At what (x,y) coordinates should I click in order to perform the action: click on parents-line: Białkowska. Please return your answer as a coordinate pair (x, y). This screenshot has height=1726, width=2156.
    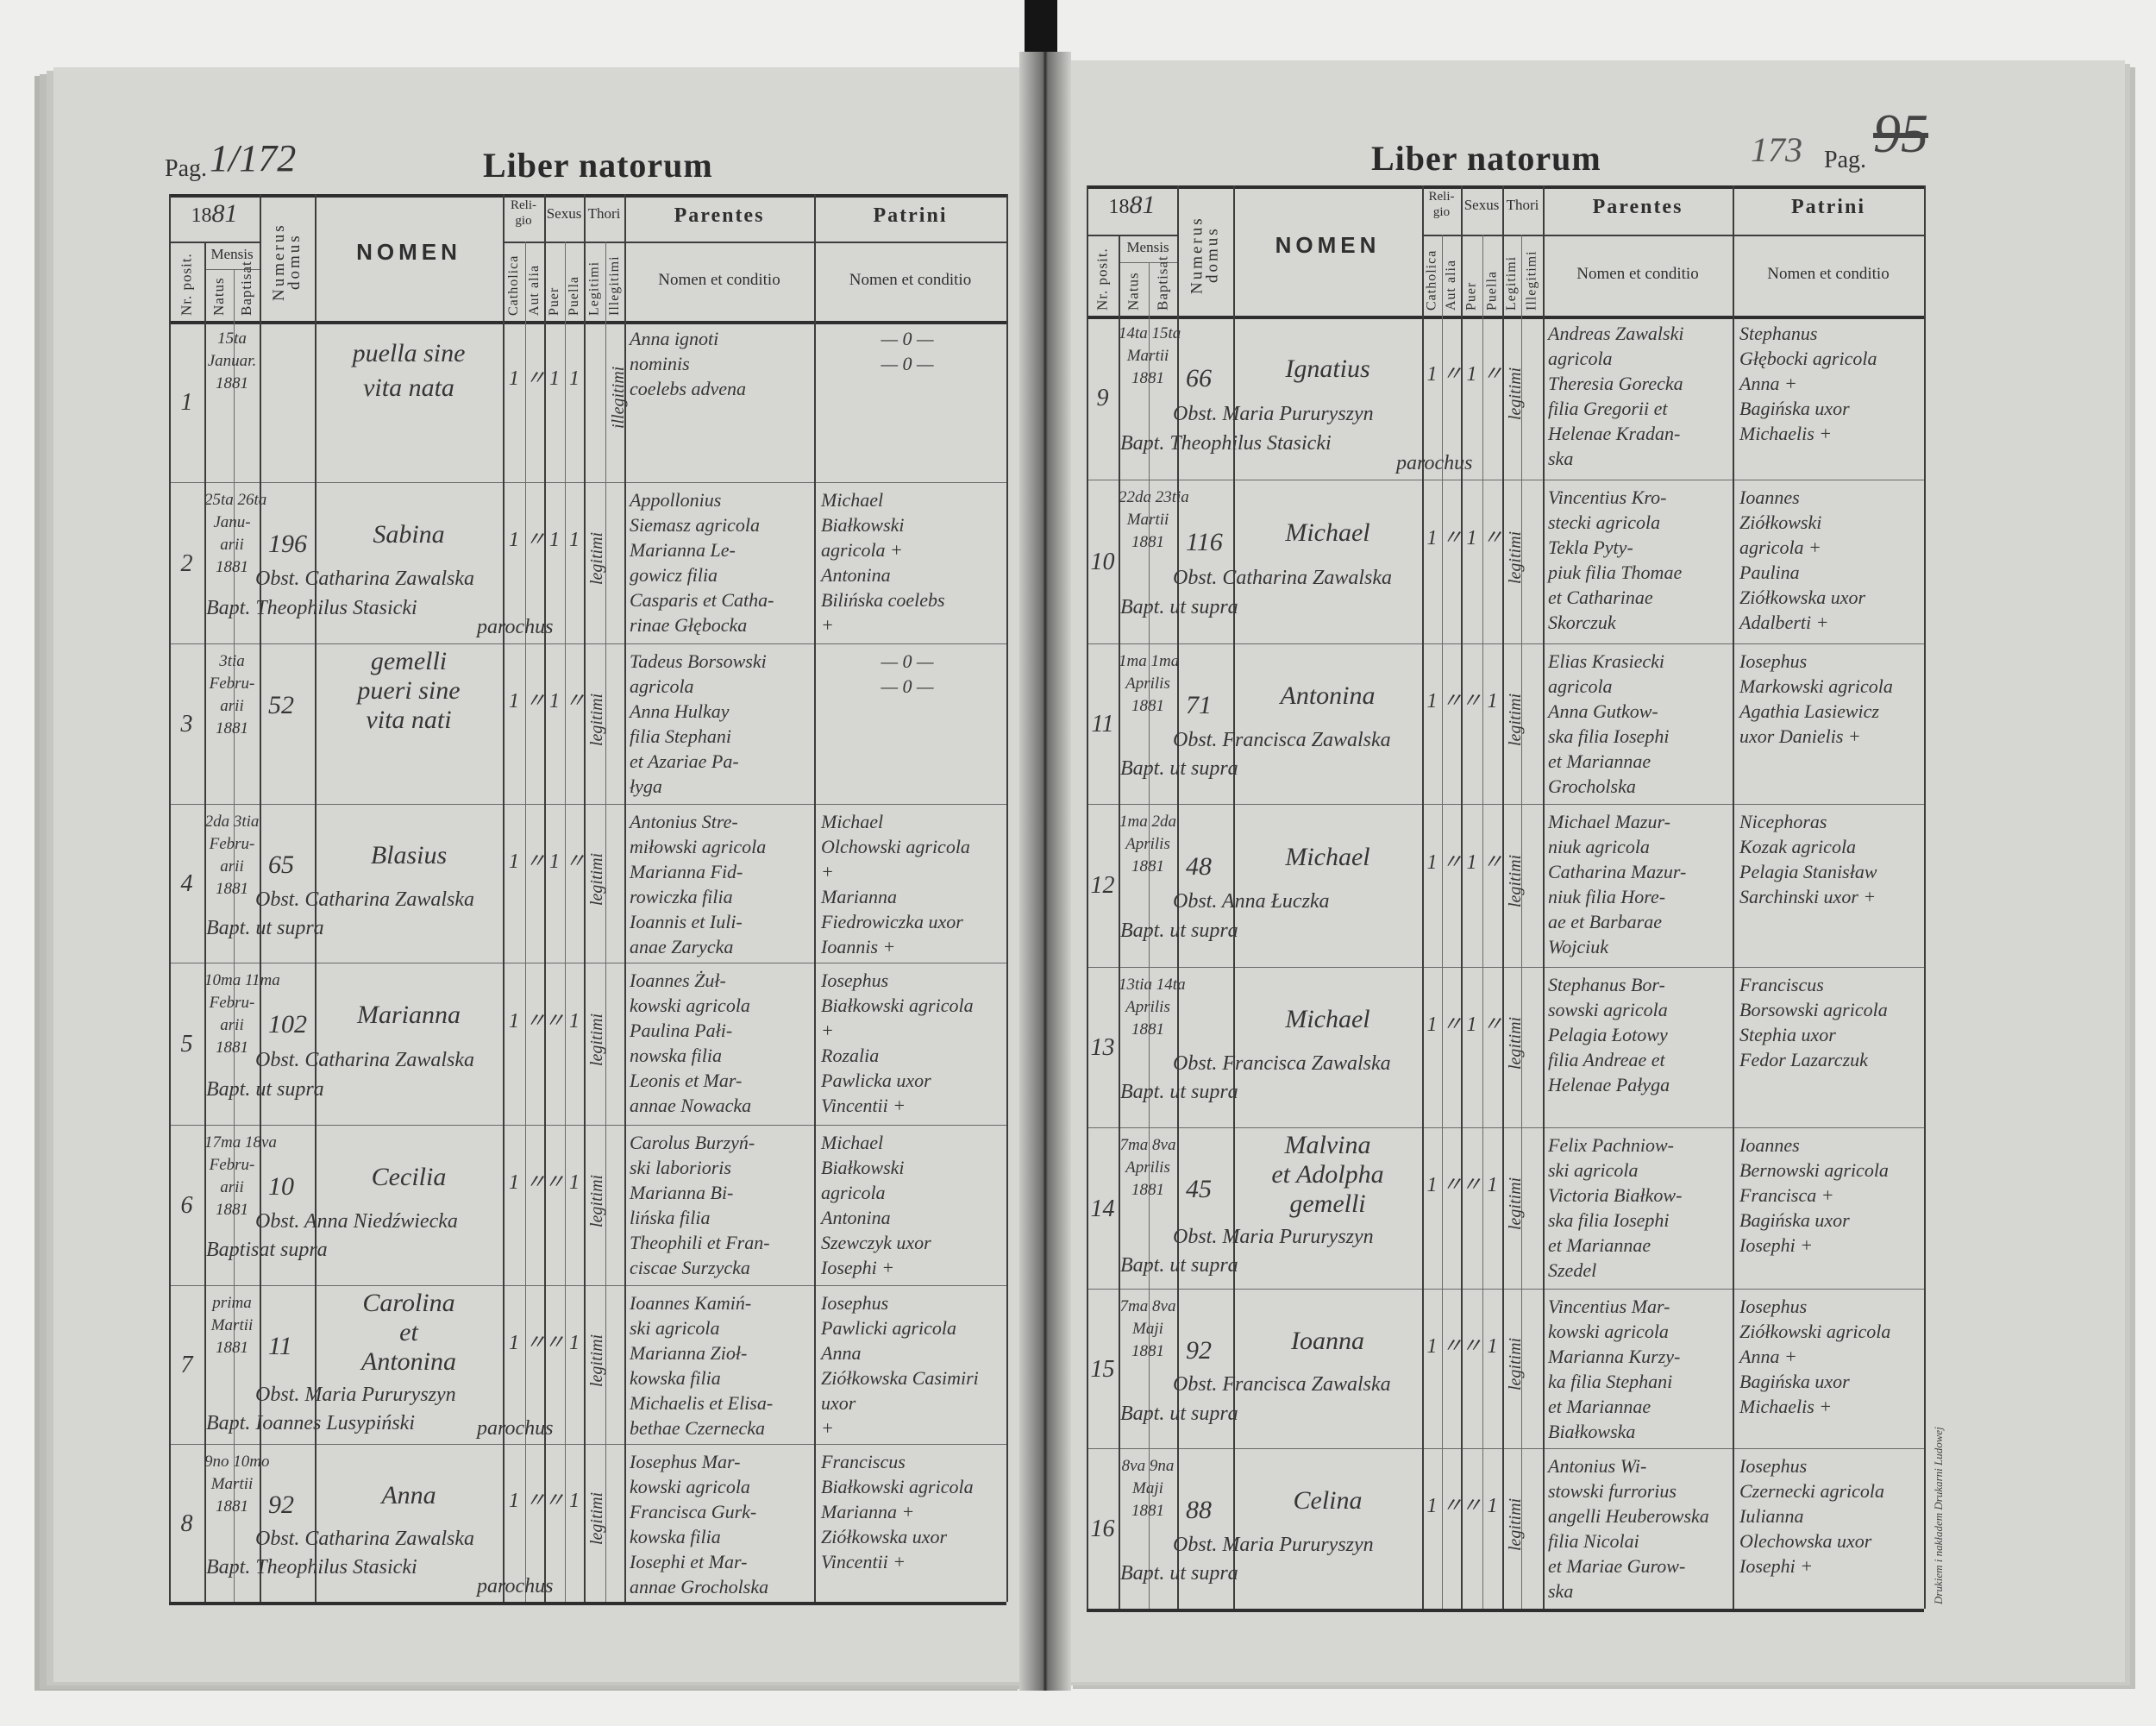
    Looking at the image, I should click on (1592, 1432).